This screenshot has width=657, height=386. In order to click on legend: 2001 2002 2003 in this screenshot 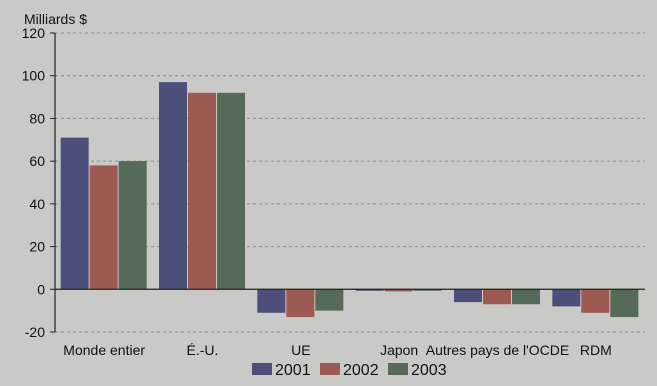, I will do `click(349, 370)`.